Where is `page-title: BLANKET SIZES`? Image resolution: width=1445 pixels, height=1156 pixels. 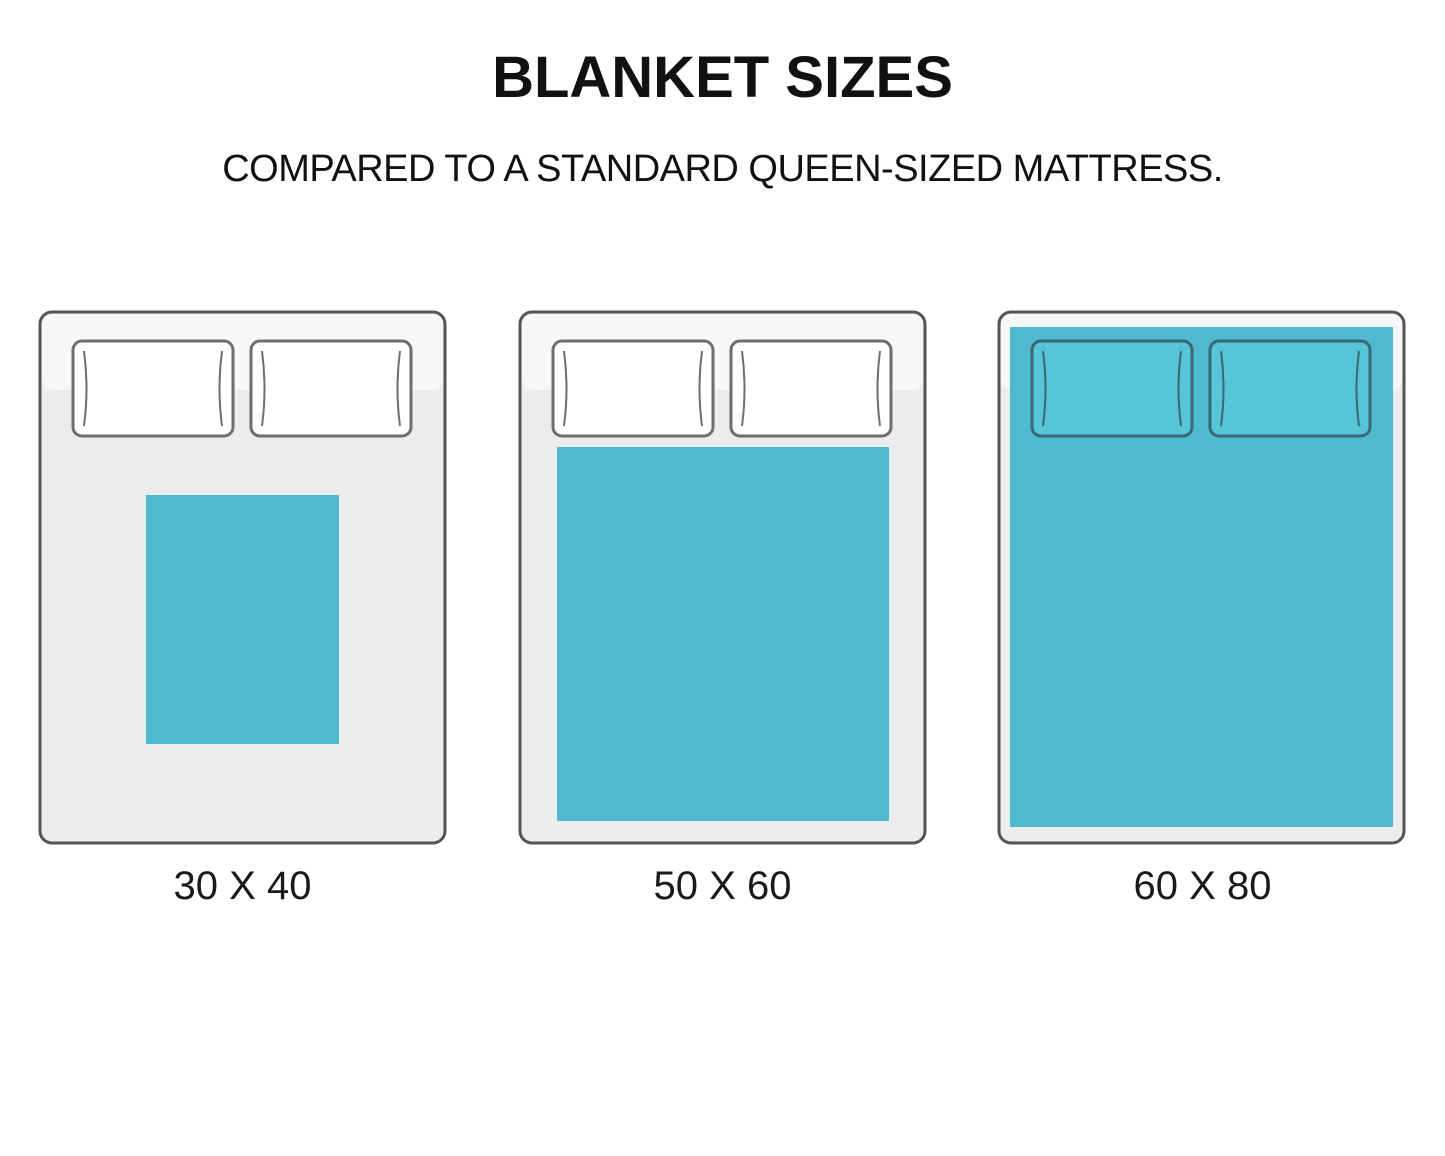 page-title: BLANKET SIZES is located at coordinates (722, 77).